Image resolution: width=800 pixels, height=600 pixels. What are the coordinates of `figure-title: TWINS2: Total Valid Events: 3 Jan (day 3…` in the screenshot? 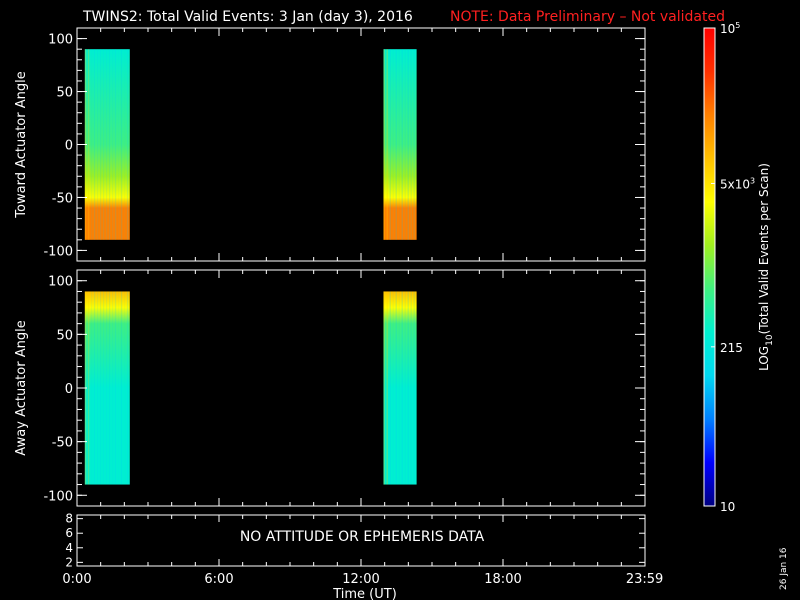 It's located at (247, 17).